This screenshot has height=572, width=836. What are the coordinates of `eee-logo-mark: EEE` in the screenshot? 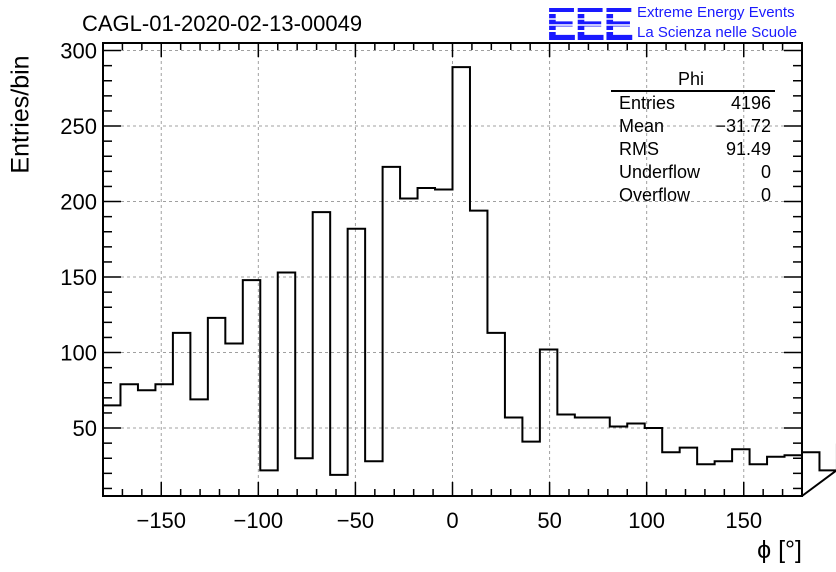 It's located at (589, 23).